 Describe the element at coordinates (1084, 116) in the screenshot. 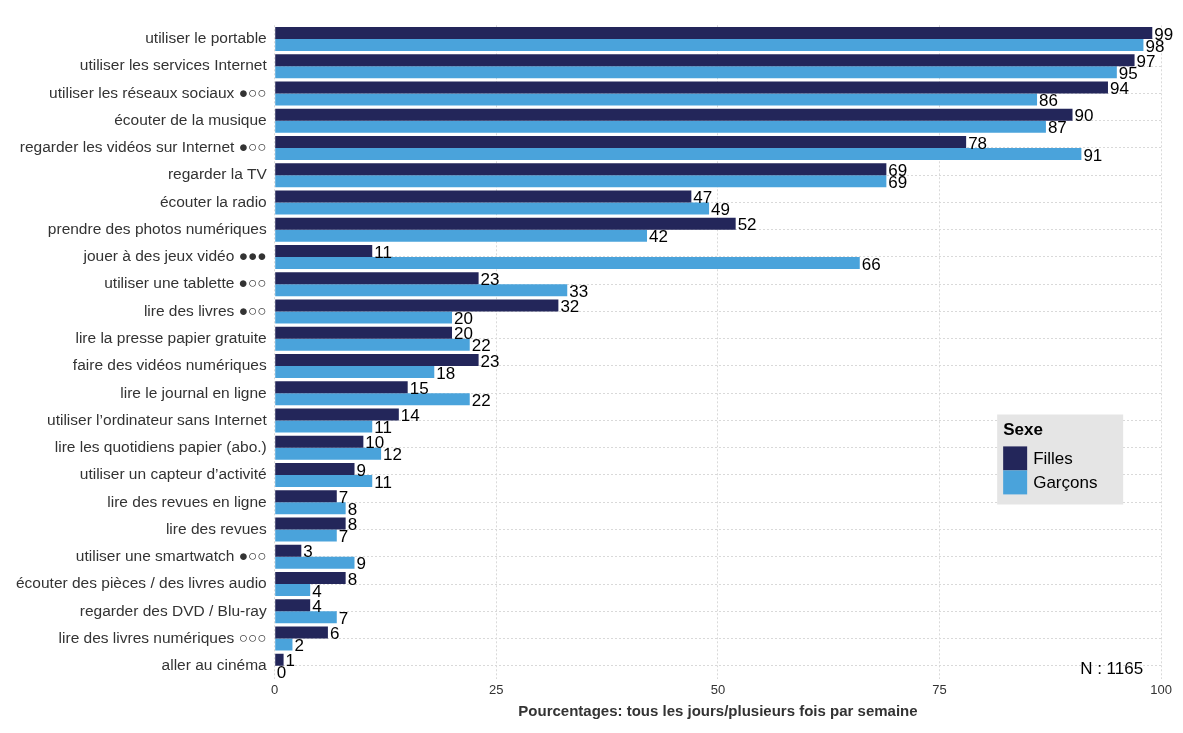

I see `data-label: 90` at that location.